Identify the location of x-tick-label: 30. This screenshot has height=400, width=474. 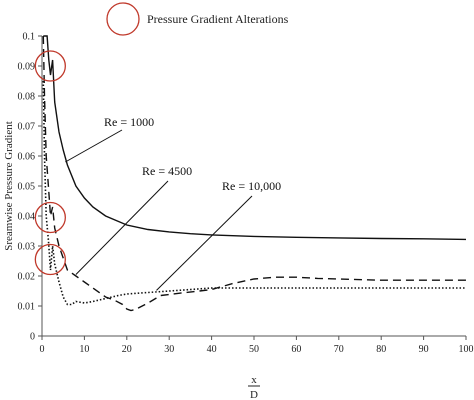
(169, 349).